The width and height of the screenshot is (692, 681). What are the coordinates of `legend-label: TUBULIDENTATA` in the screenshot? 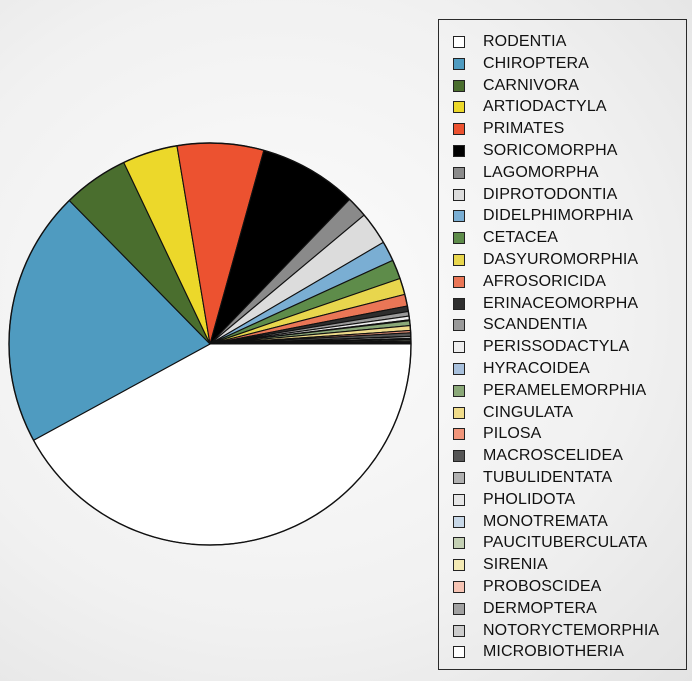 It's located at (548, 477).